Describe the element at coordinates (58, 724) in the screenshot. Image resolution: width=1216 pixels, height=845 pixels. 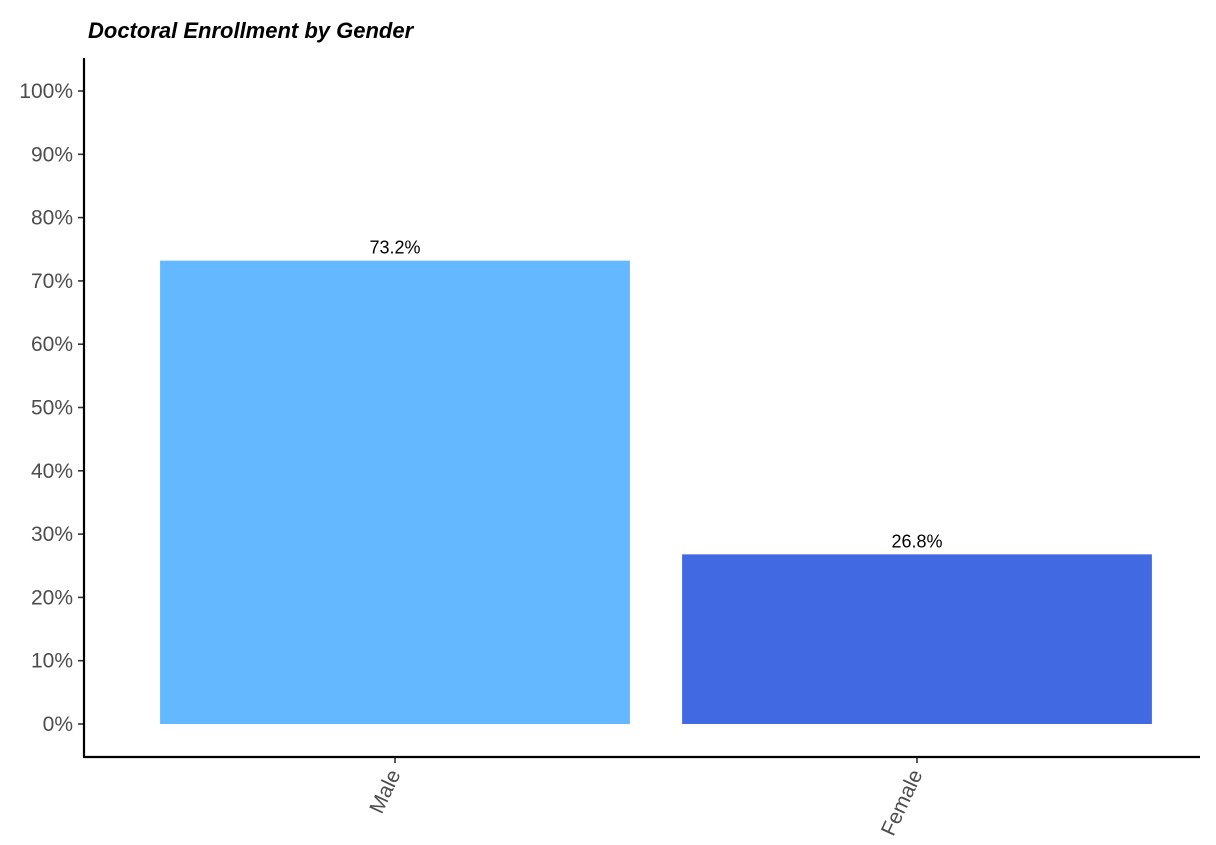
I see `y-tick-label: 0%` at that location.